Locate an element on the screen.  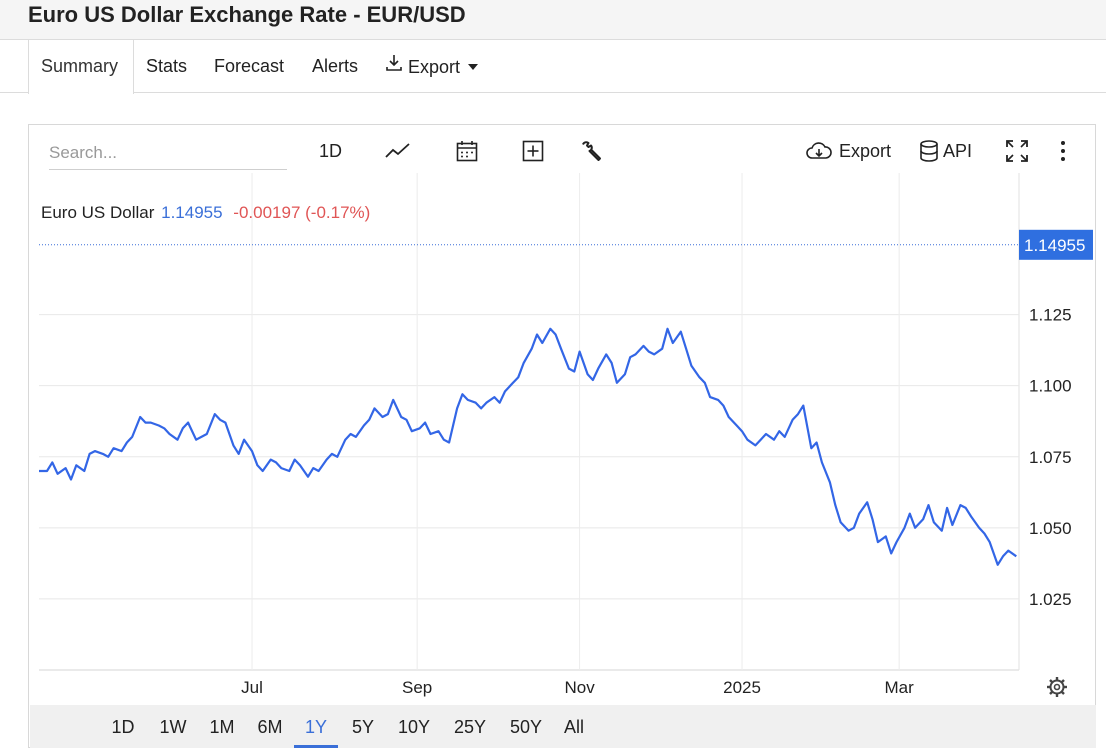
y-tick-label: 1.125 is located at coordinates (1050, 315).